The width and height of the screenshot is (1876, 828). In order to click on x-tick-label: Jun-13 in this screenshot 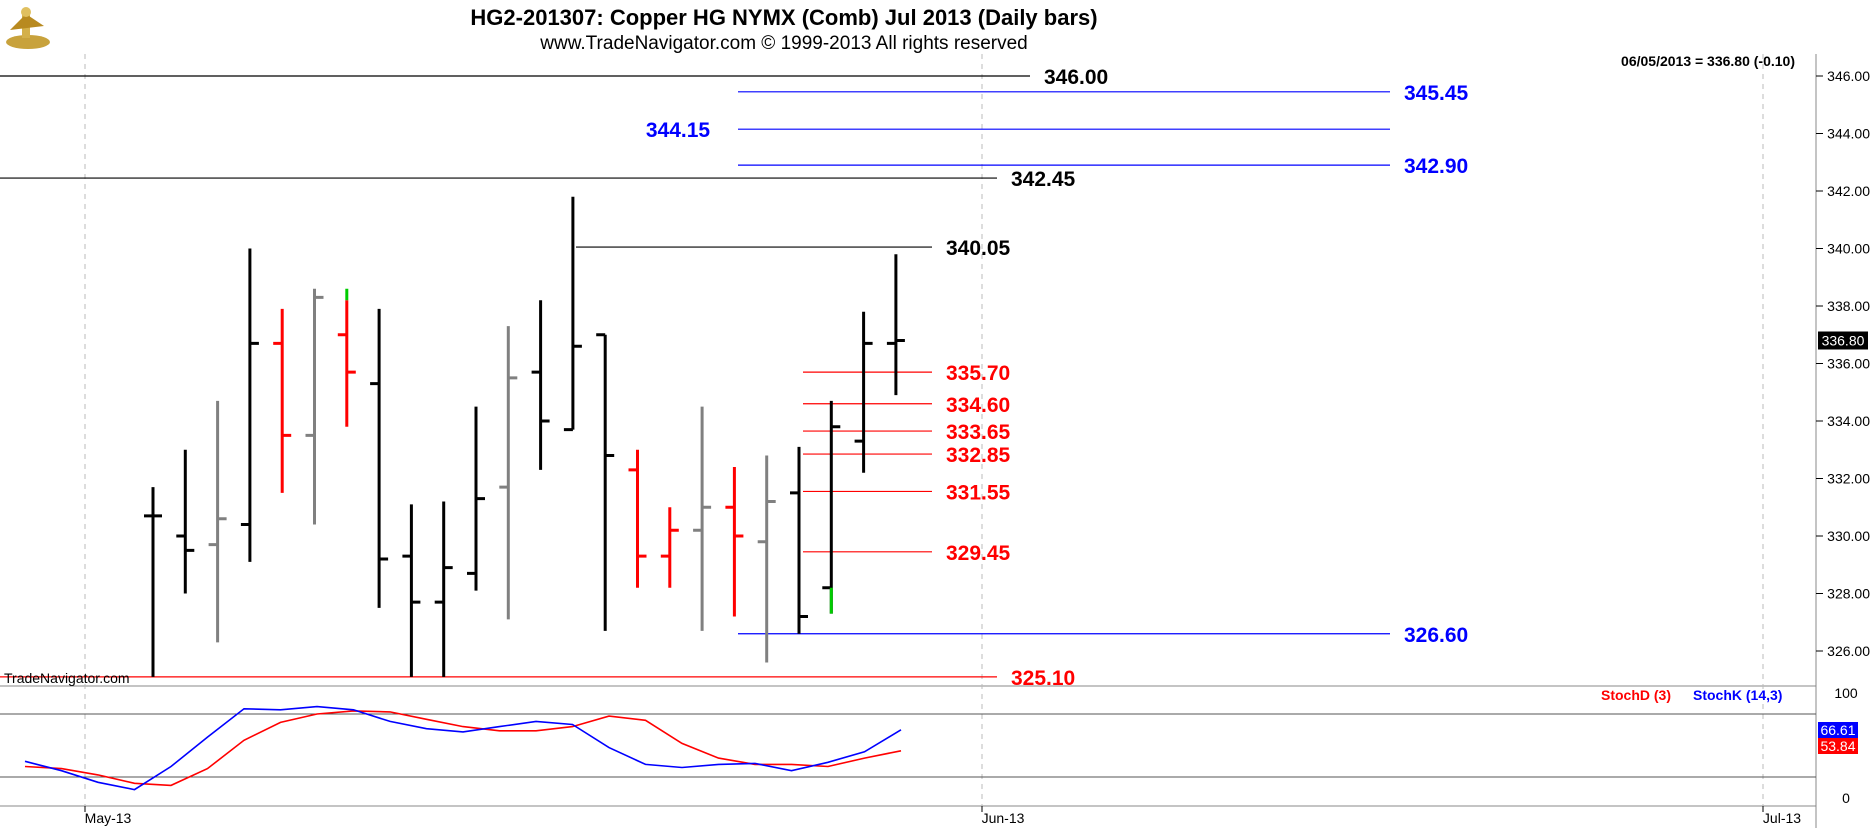, I will do `click(1003, 818)`.